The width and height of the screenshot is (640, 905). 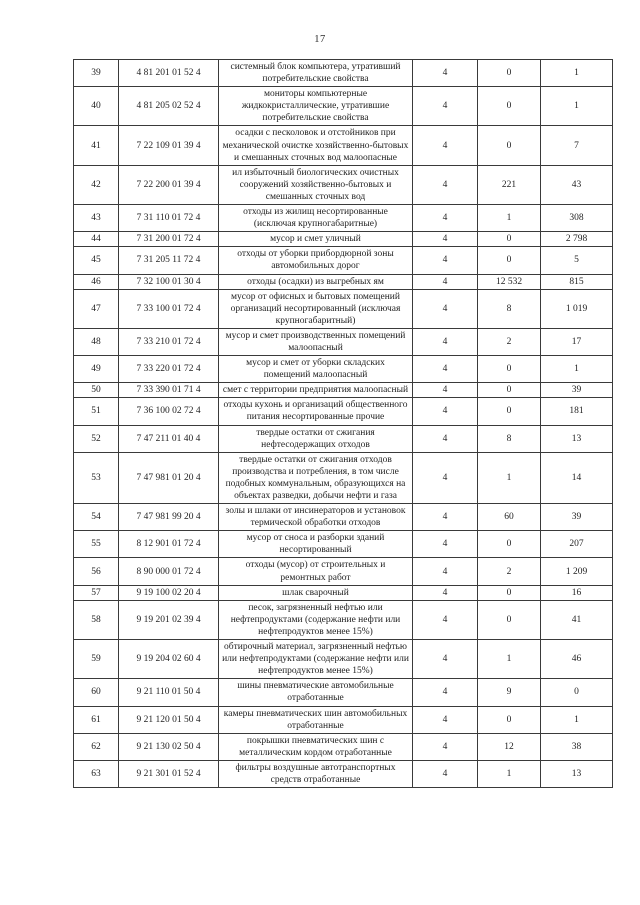 What do you see at coordinates (96, 281) in the screenshot?
I see `row-number: 46` at bounding box center [96, 281].